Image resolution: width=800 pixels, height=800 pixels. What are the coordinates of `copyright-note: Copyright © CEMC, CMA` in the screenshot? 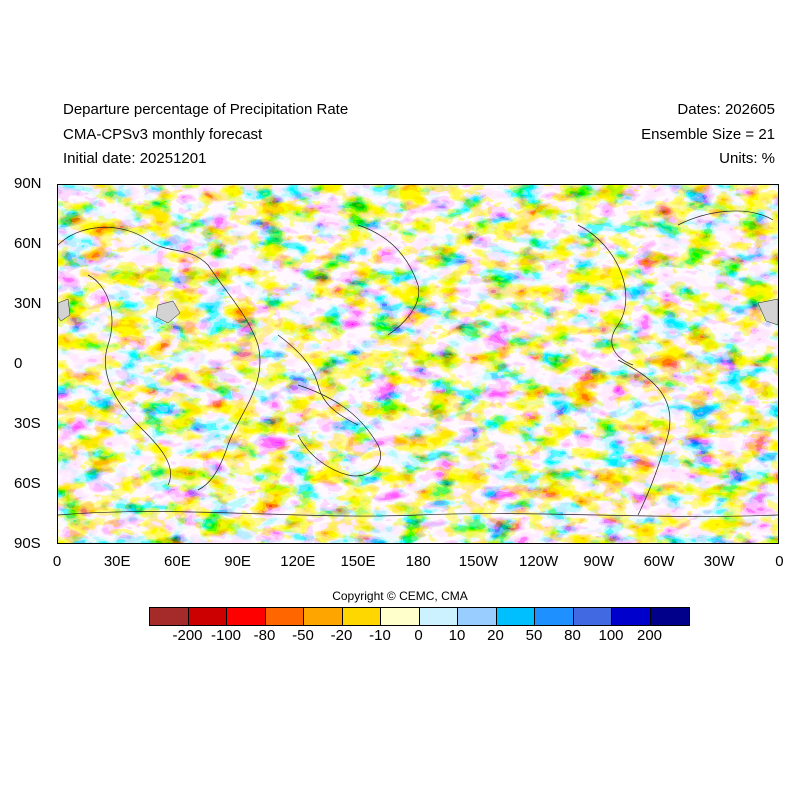 It's located at (400, 596).